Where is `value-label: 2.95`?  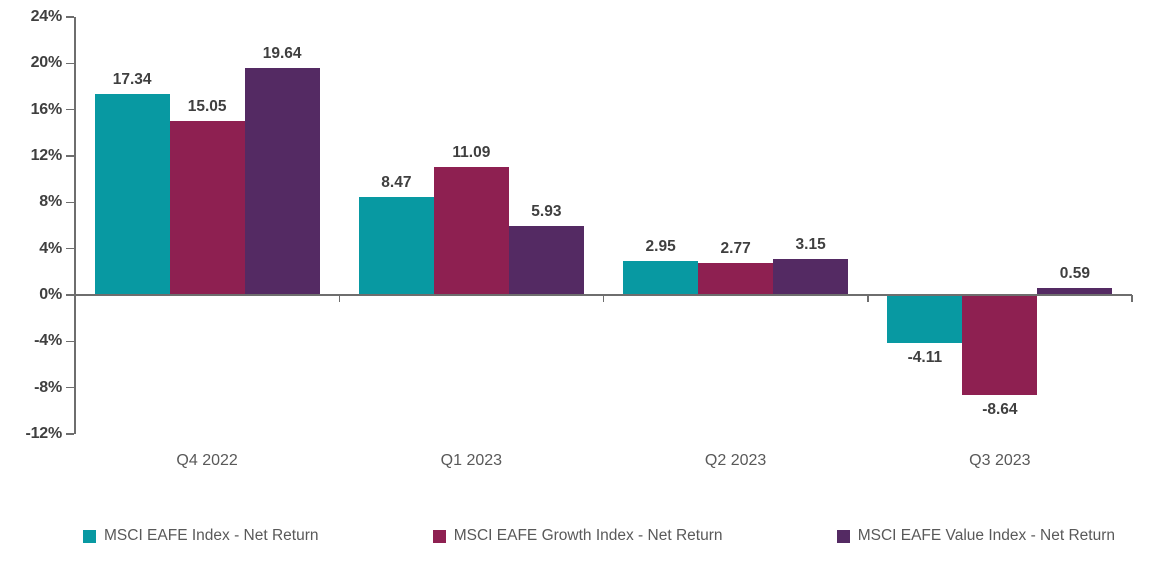 value-label: 2.95 is located at coordinates (660, 246).